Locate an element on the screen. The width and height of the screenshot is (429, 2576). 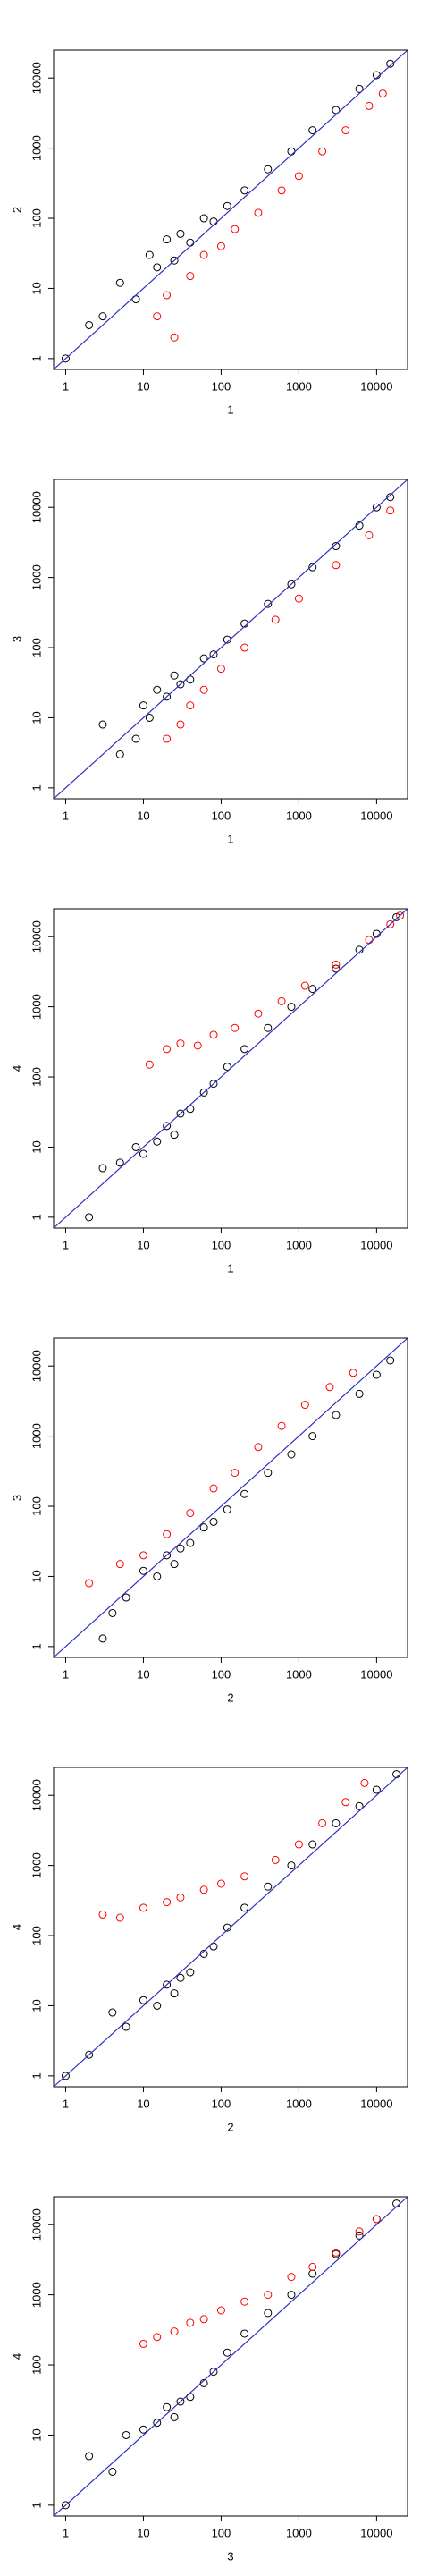
y-axis-label: 4 is located at coordinates (17, 1927).